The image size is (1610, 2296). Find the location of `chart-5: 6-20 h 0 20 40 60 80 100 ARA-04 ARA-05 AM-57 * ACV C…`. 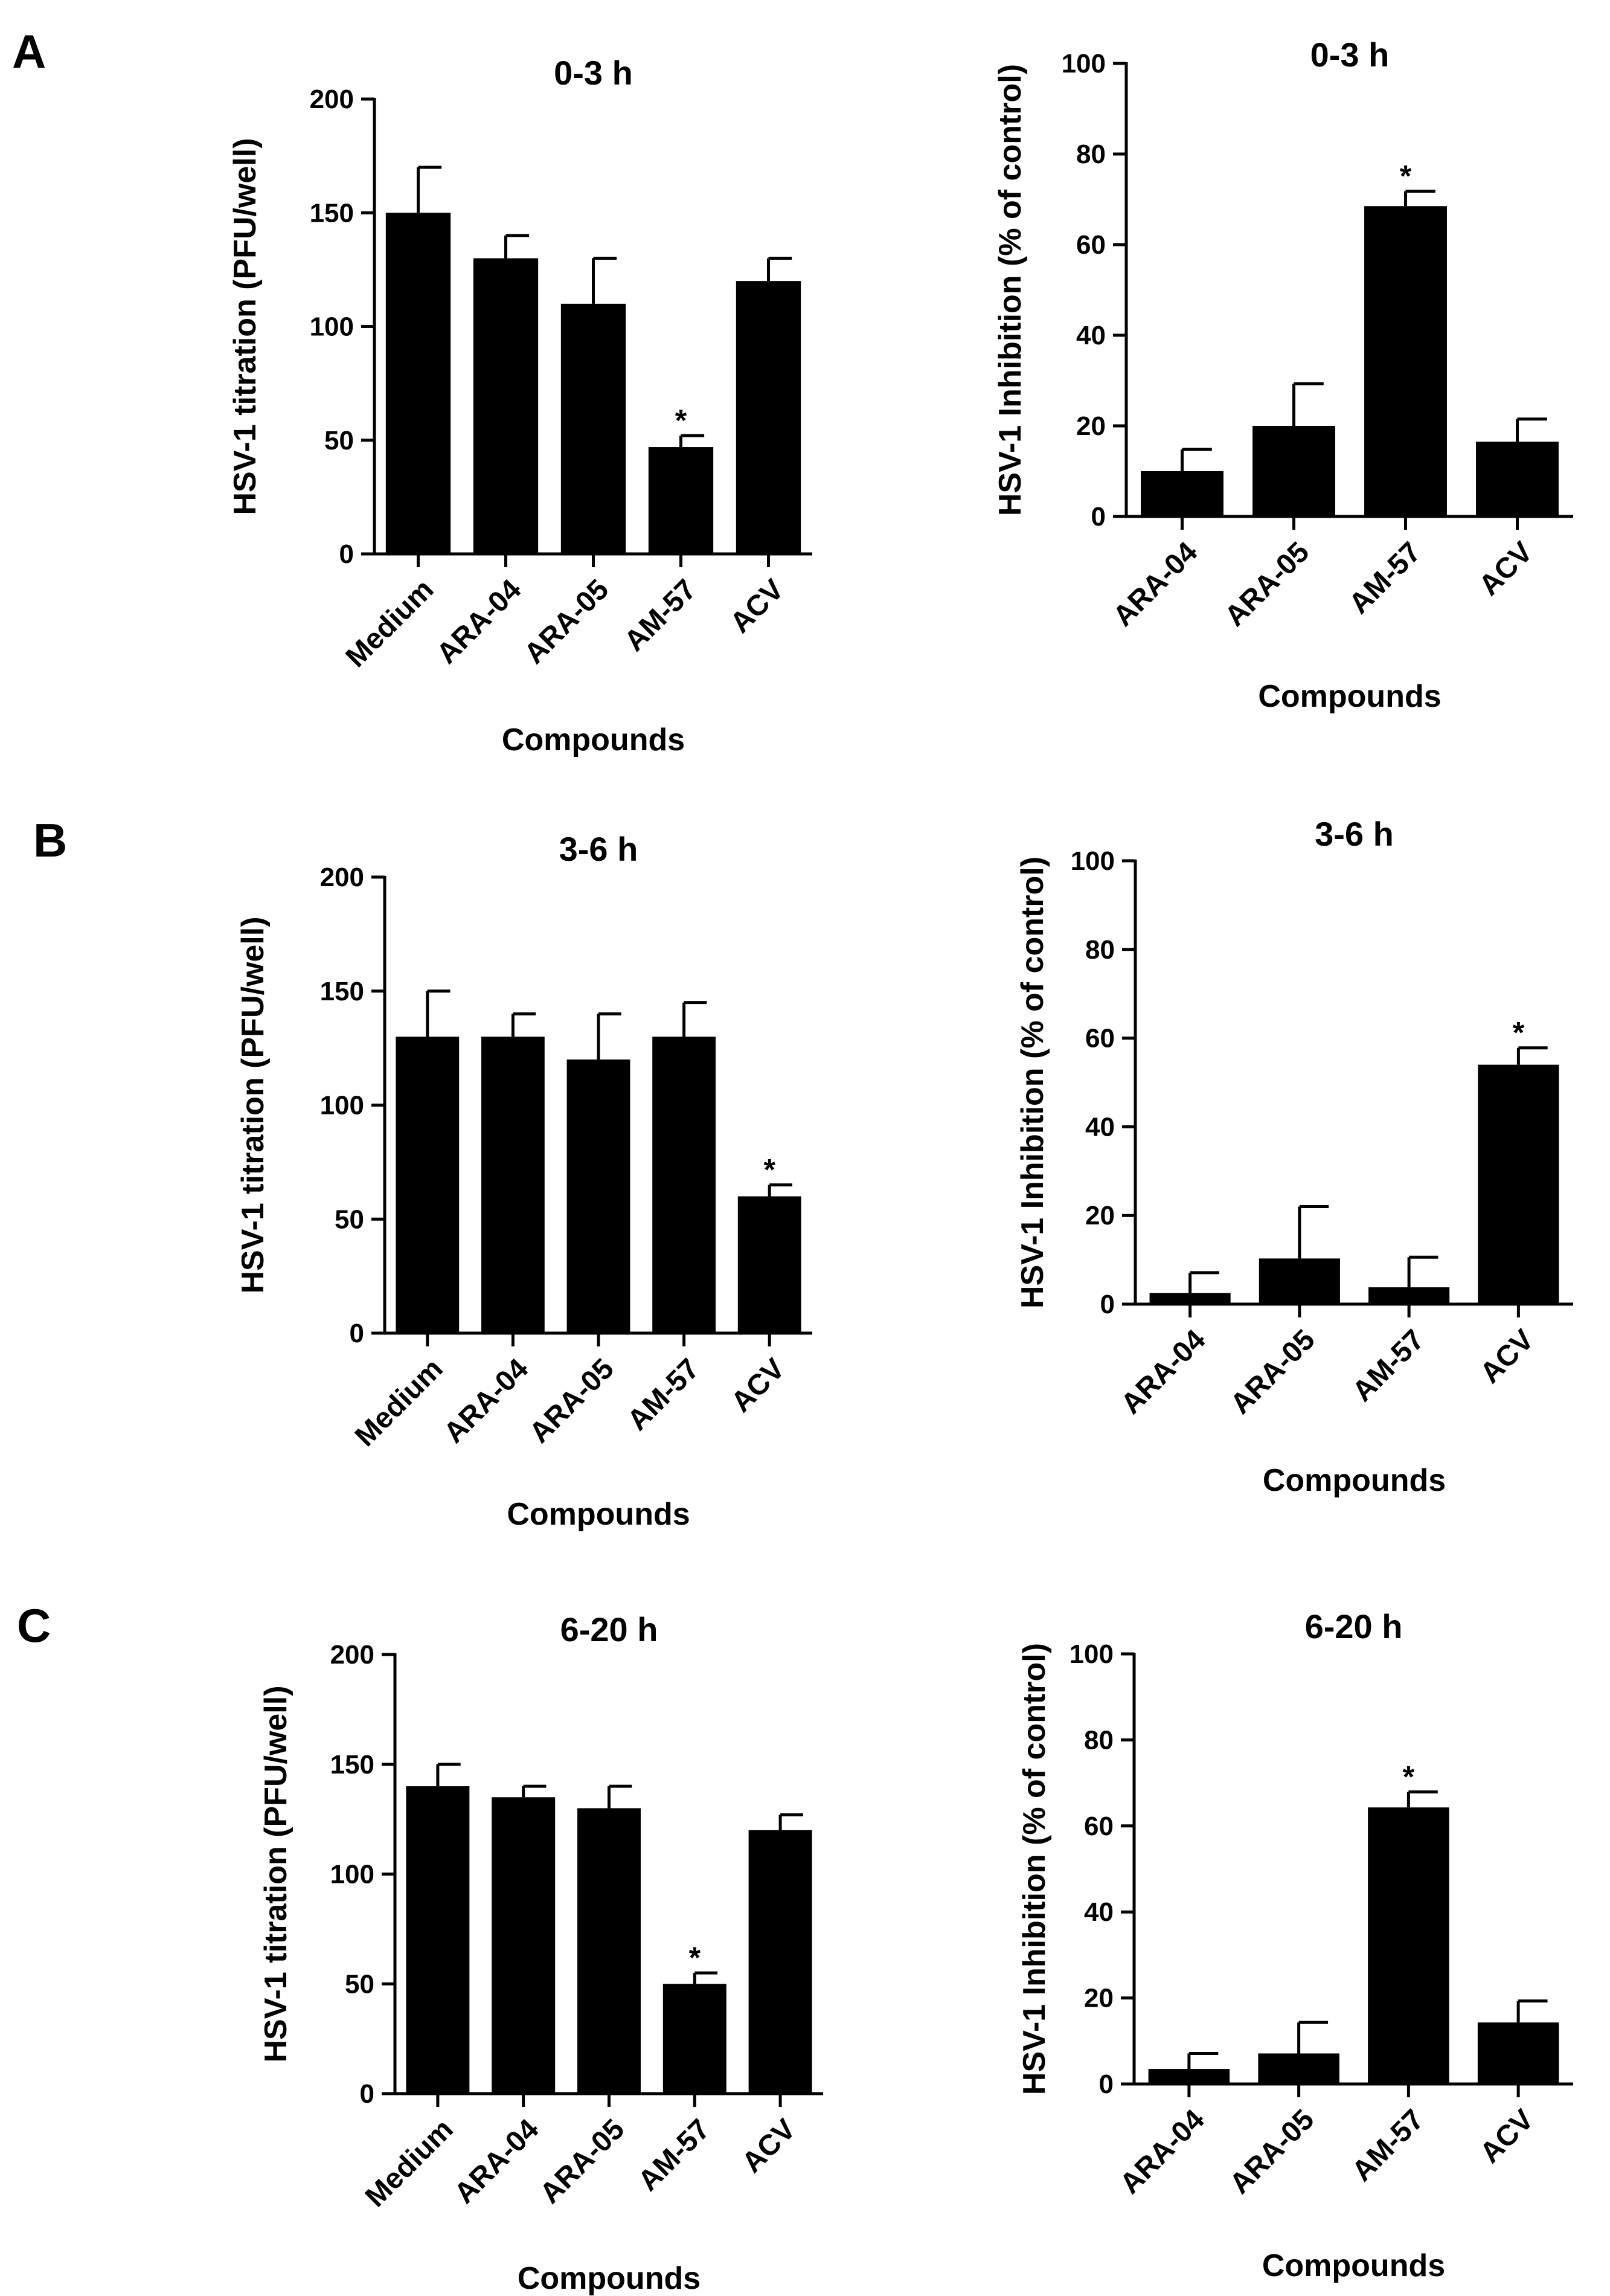

chart-5: 6-20 h 0 20 40 60 80 100 ARA-04 ARA-05 AM-57 * ACV C… is located at coordinates (1295, 1945).